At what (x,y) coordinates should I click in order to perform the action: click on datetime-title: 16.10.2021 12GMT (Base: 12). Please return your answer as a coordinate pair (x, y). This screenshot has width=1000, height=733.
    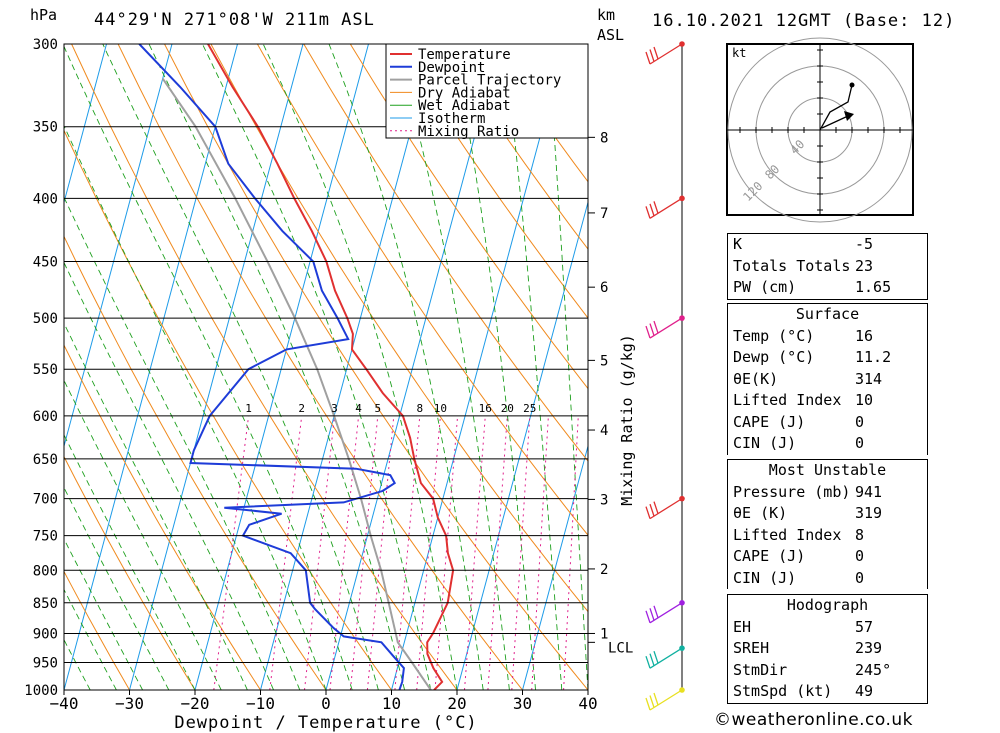
    Looking at the image, I should click on (803, 21).